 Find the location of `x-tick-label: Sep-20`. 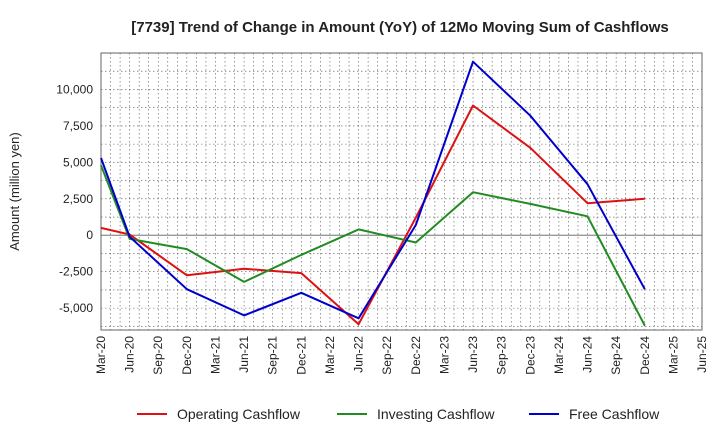

x-tick-label: Sep-20 is located at coordinates (158, 355).